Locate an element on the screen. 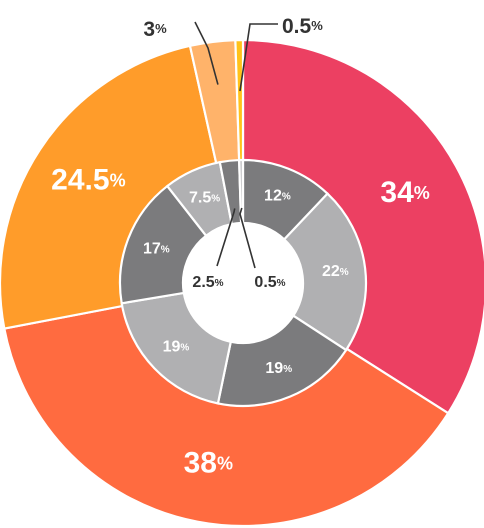  inner-label-2: 19% is located at coordinates (278, 368).